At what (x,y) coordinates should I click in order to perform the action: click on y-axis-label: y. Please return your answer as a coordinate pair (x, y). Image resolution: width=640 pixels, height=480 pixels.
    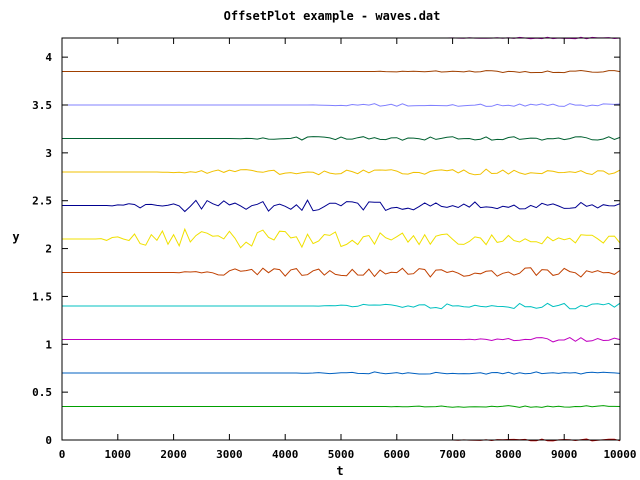
    Looking at the image, I should click on (15, 237).